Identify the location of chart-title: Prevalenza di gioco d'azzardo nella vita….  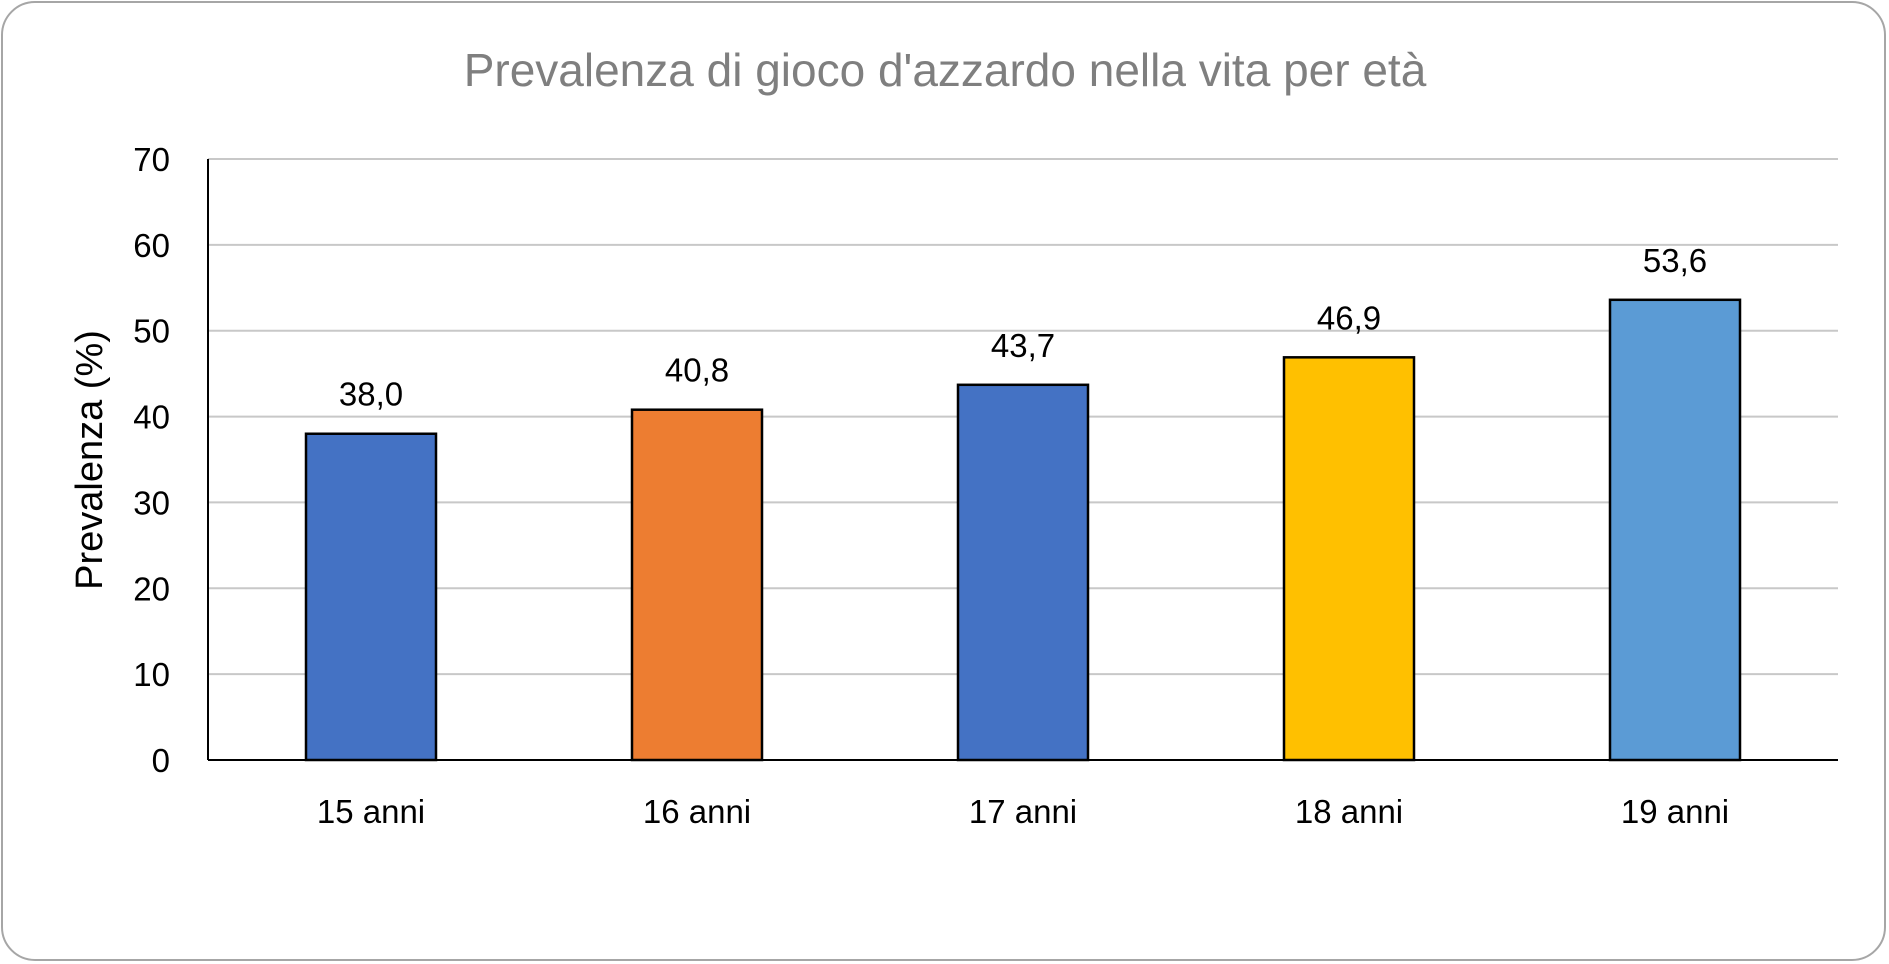
(945, 70).